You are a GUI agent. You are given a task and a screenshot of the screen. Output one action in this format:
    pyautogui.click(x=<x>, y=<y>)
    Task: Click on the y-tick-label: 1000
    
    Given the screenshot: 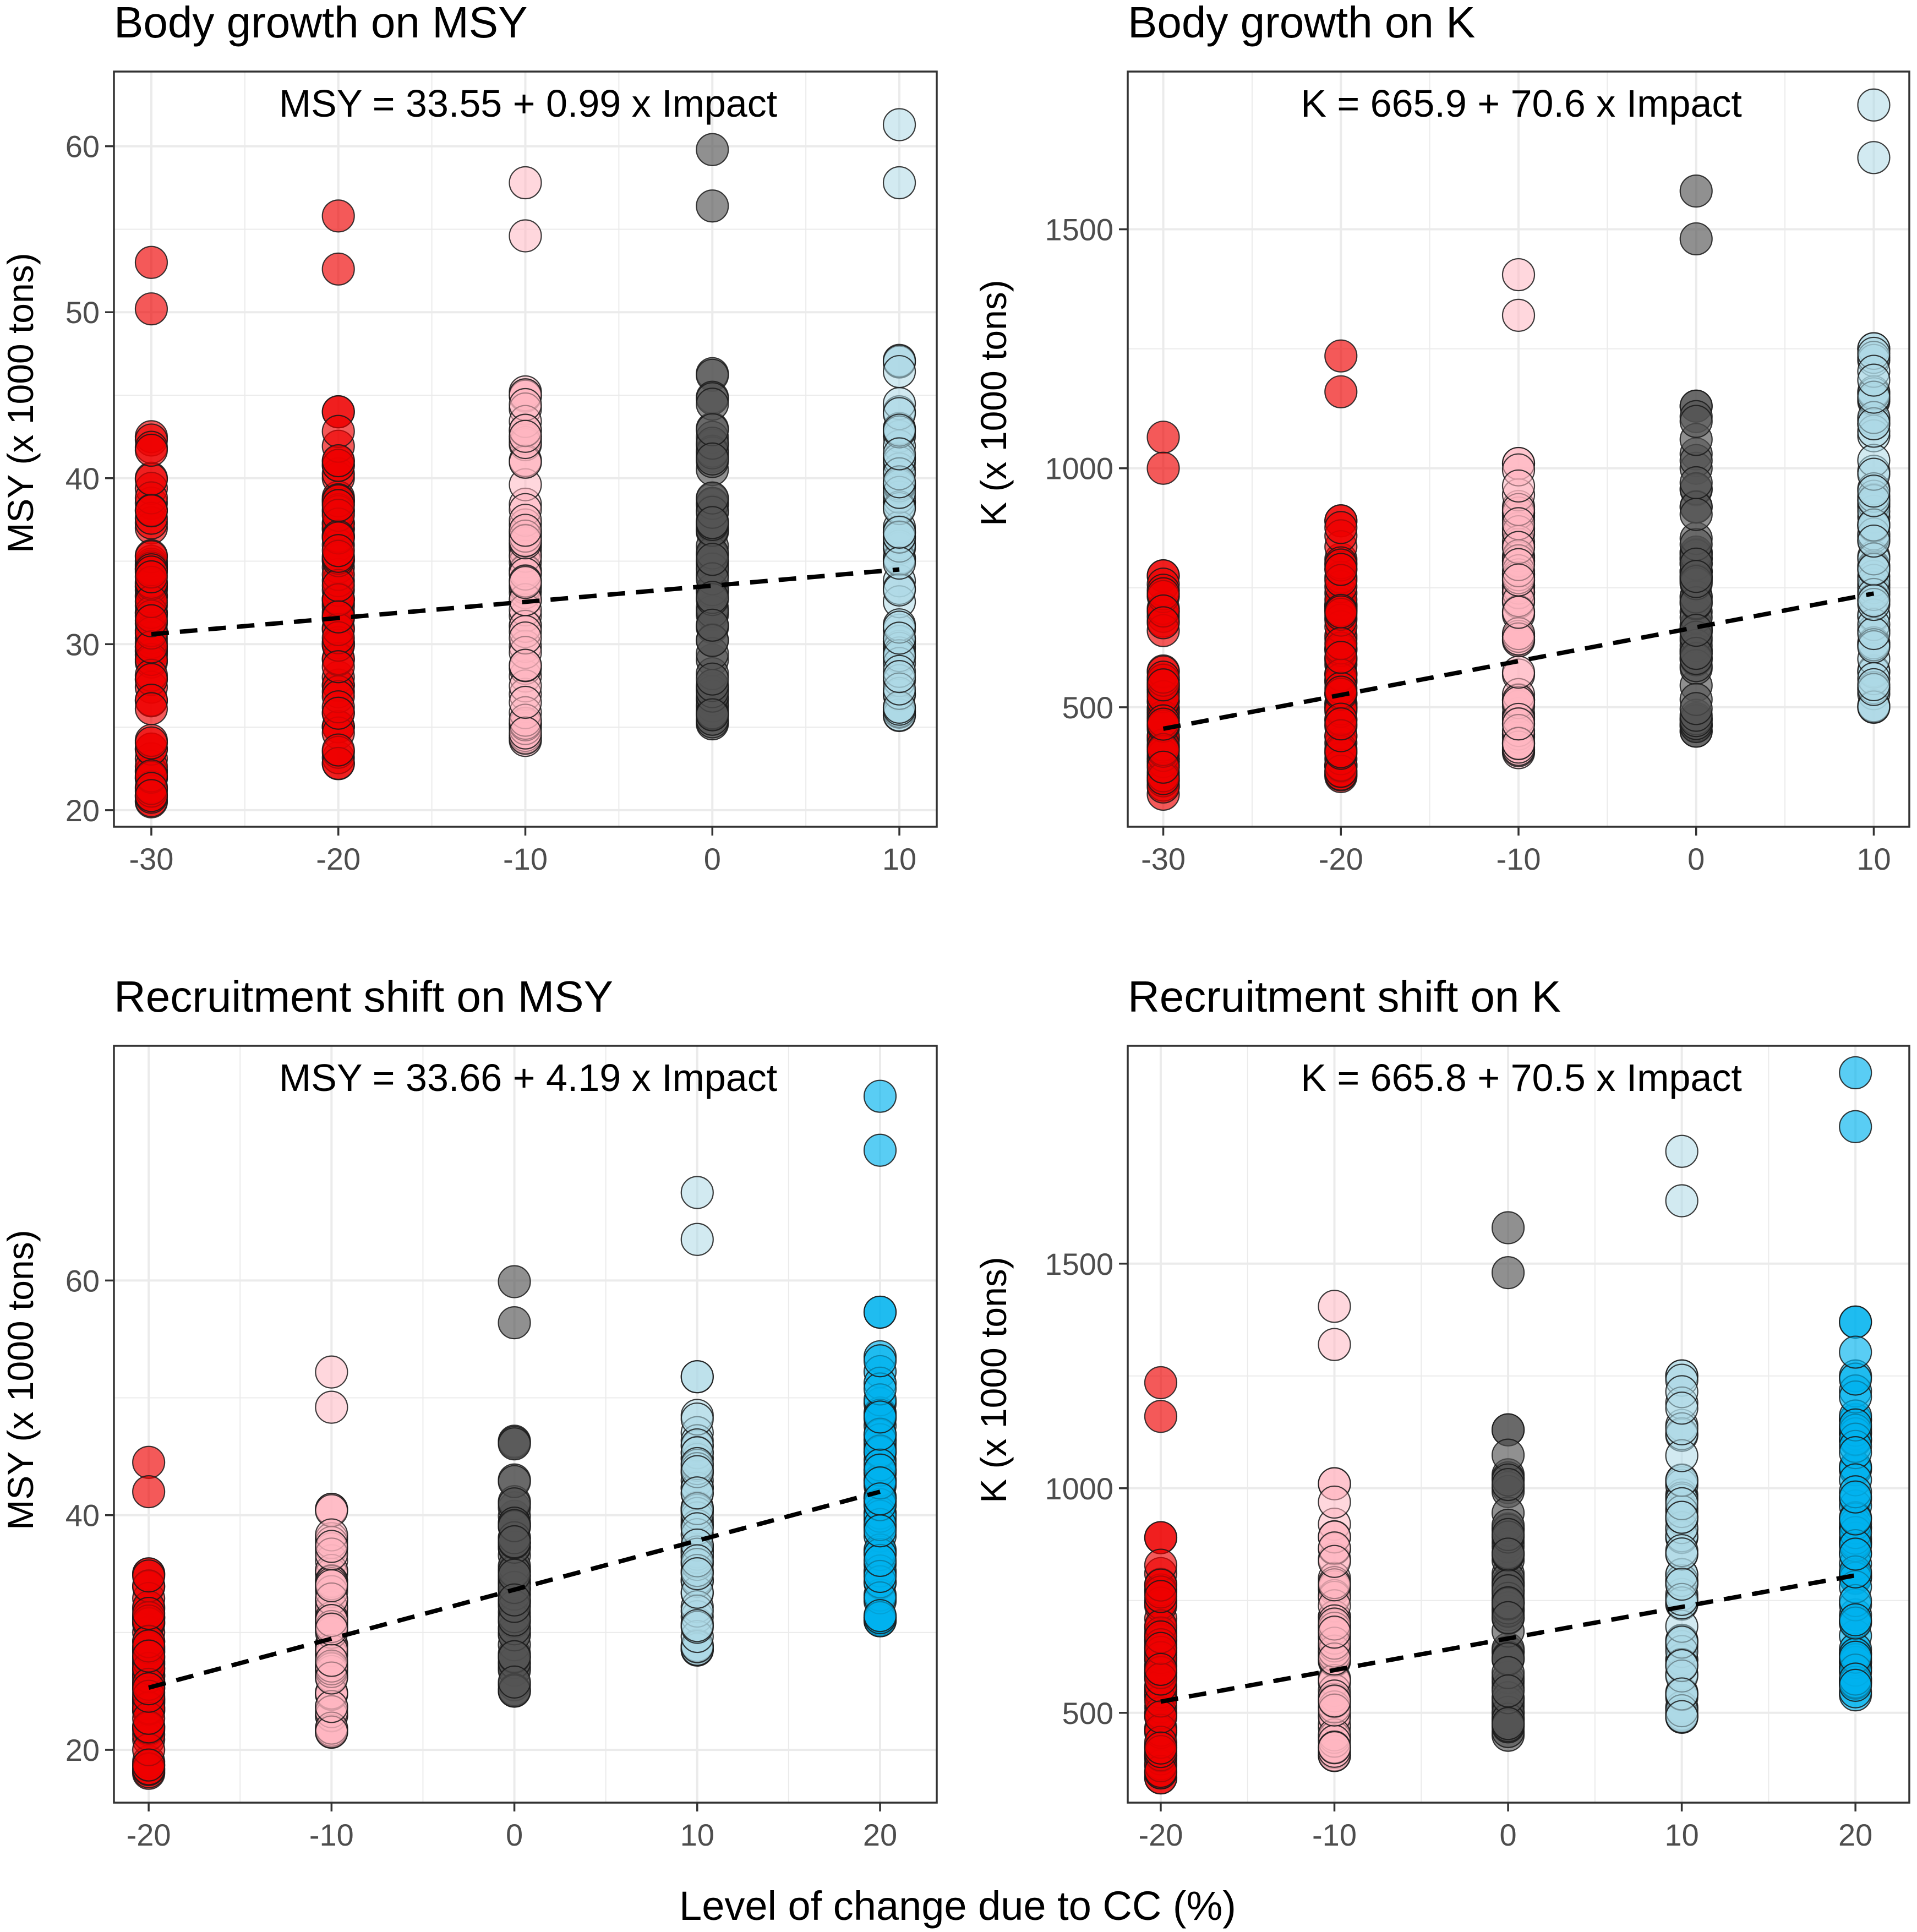 What is the action you would take?
    pyautogui.click(x=1079, y=469)
    